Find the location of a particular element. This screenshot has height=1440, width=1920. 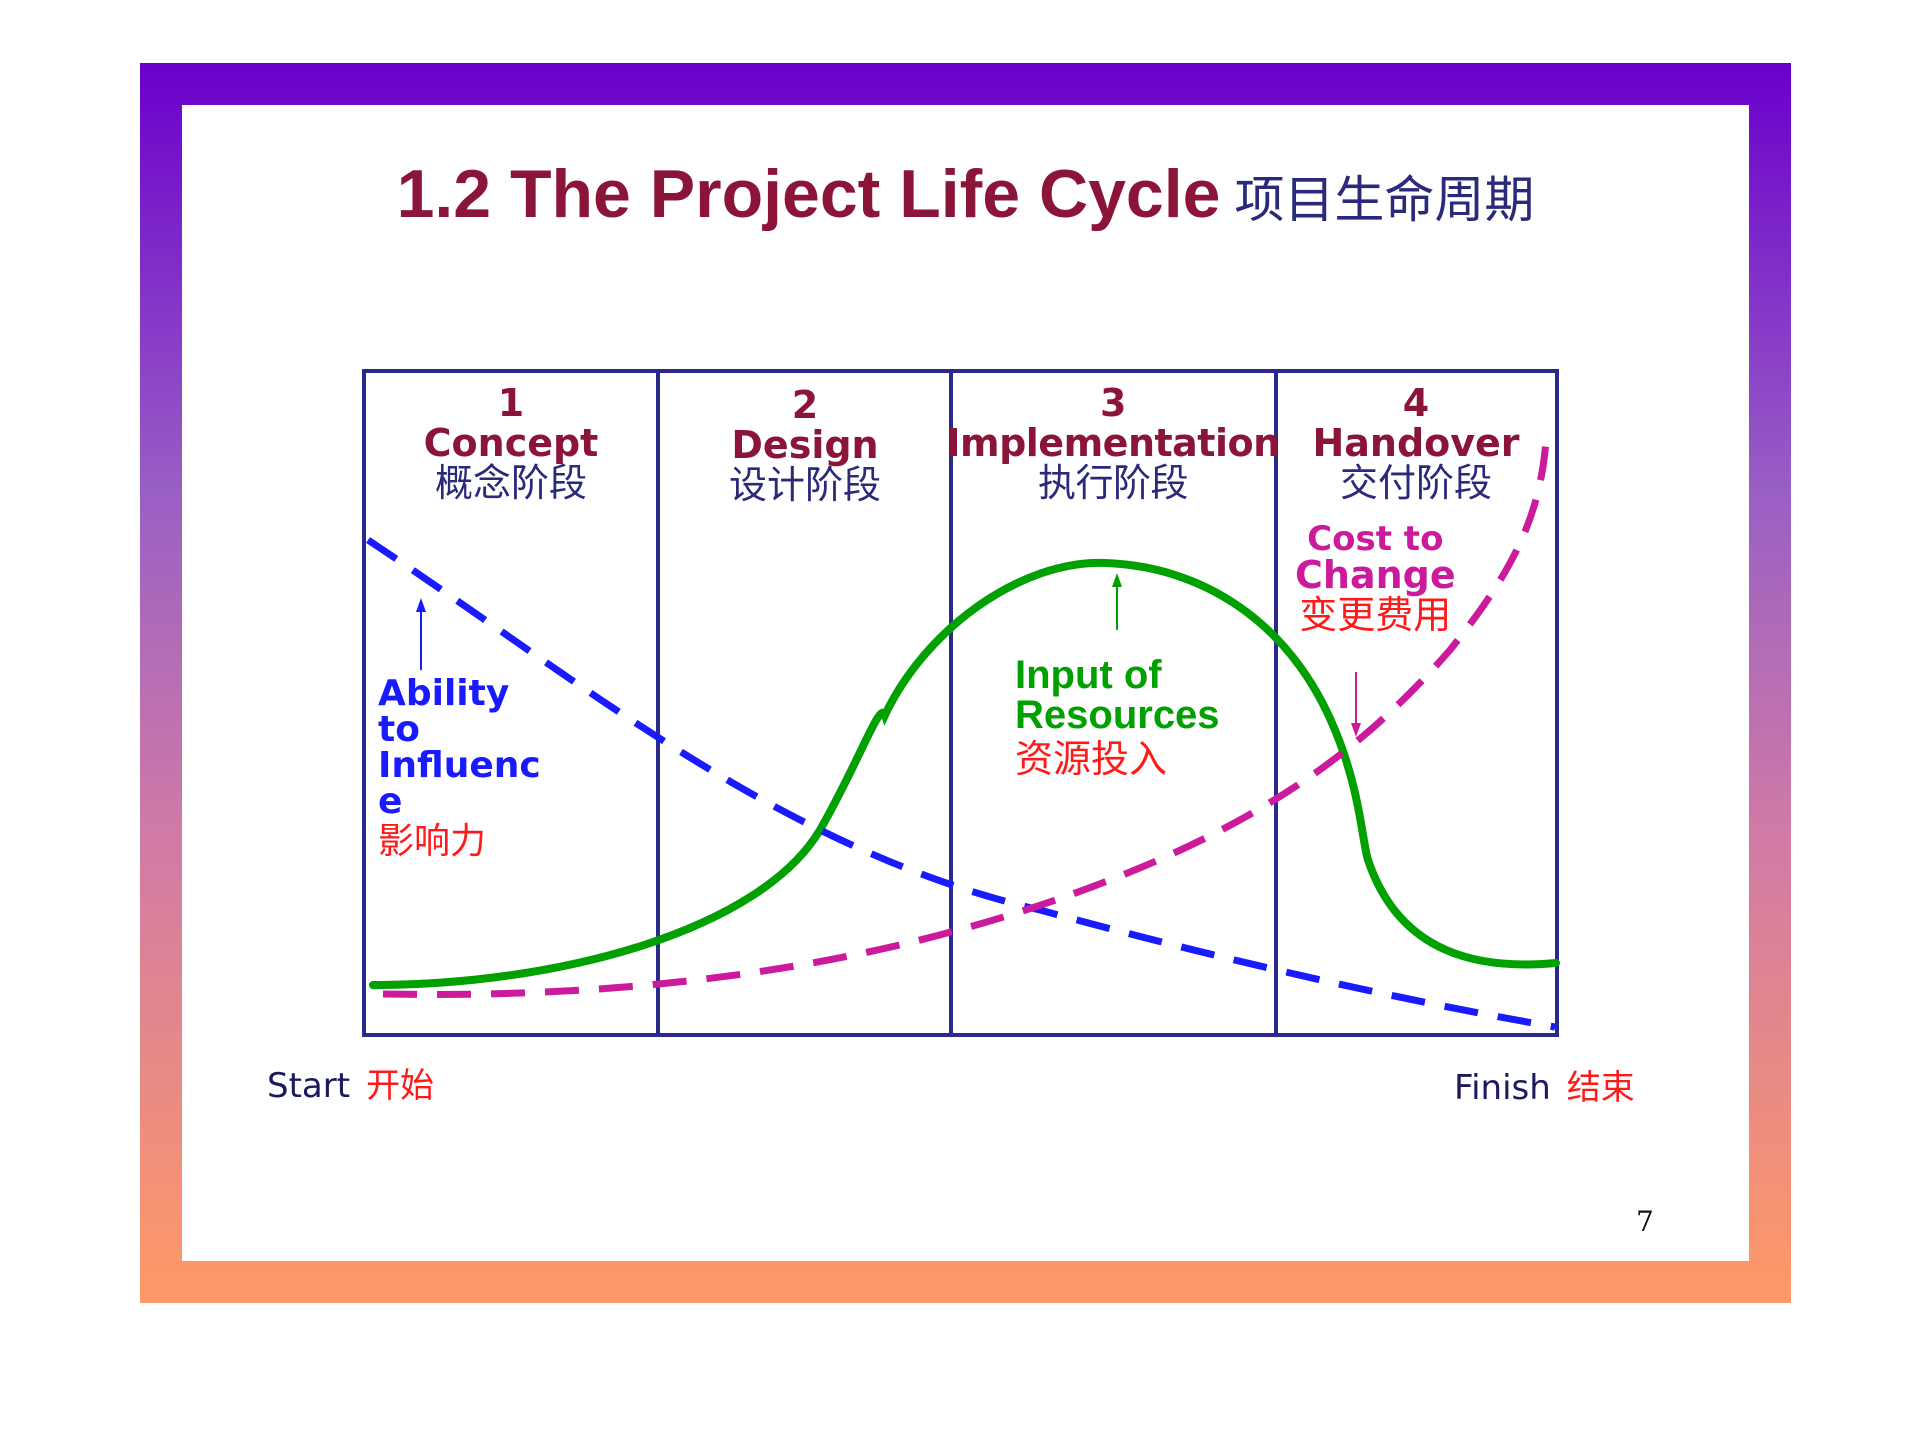

ability-line-4: e is located at coordinates (390, 801).